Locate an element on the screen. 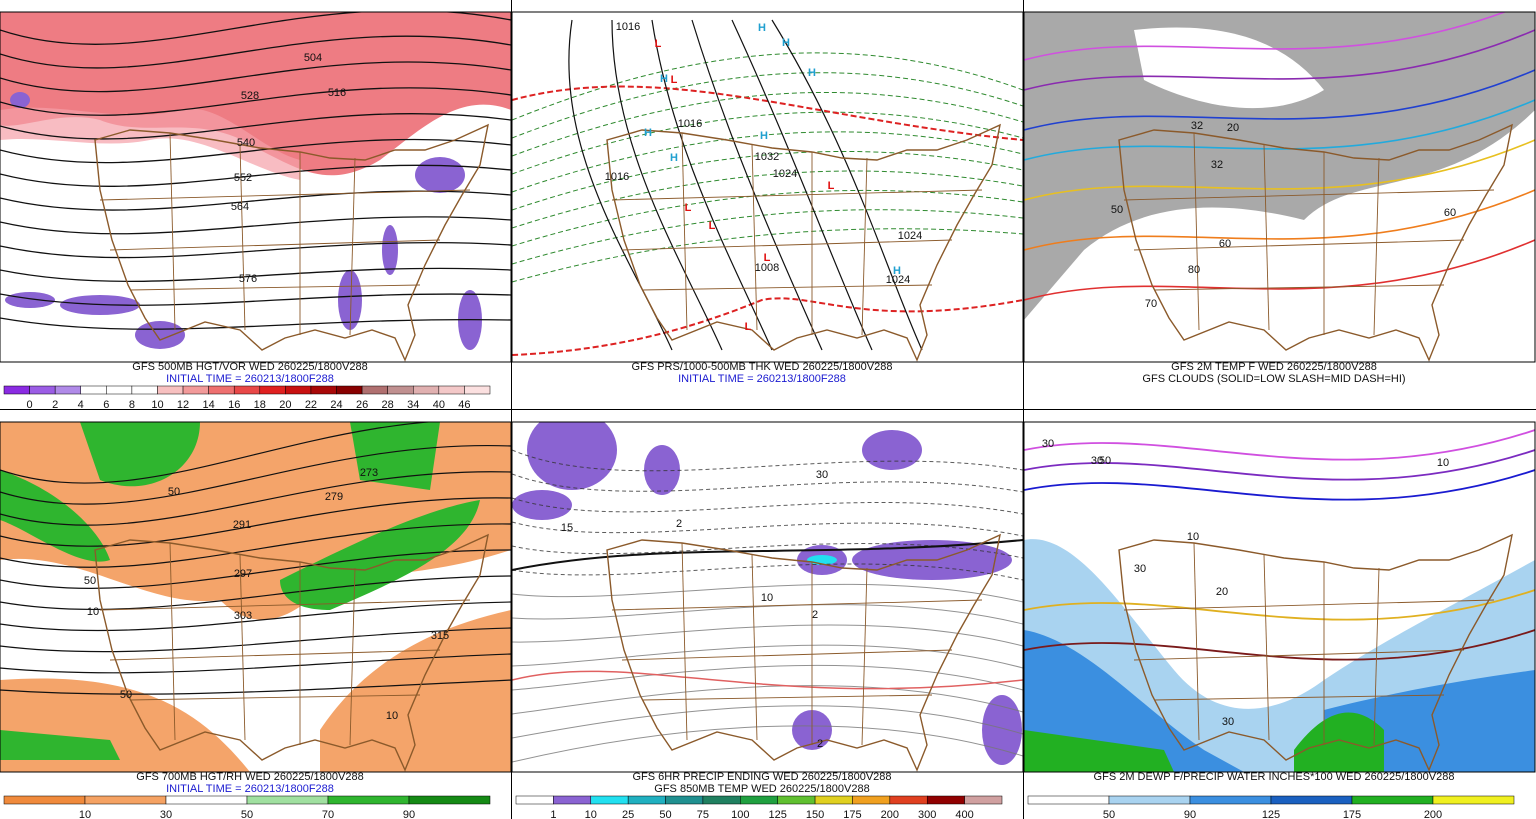 The image size is (1536, 819). colorbar-label: 100 is located at coordinates (740, 814).